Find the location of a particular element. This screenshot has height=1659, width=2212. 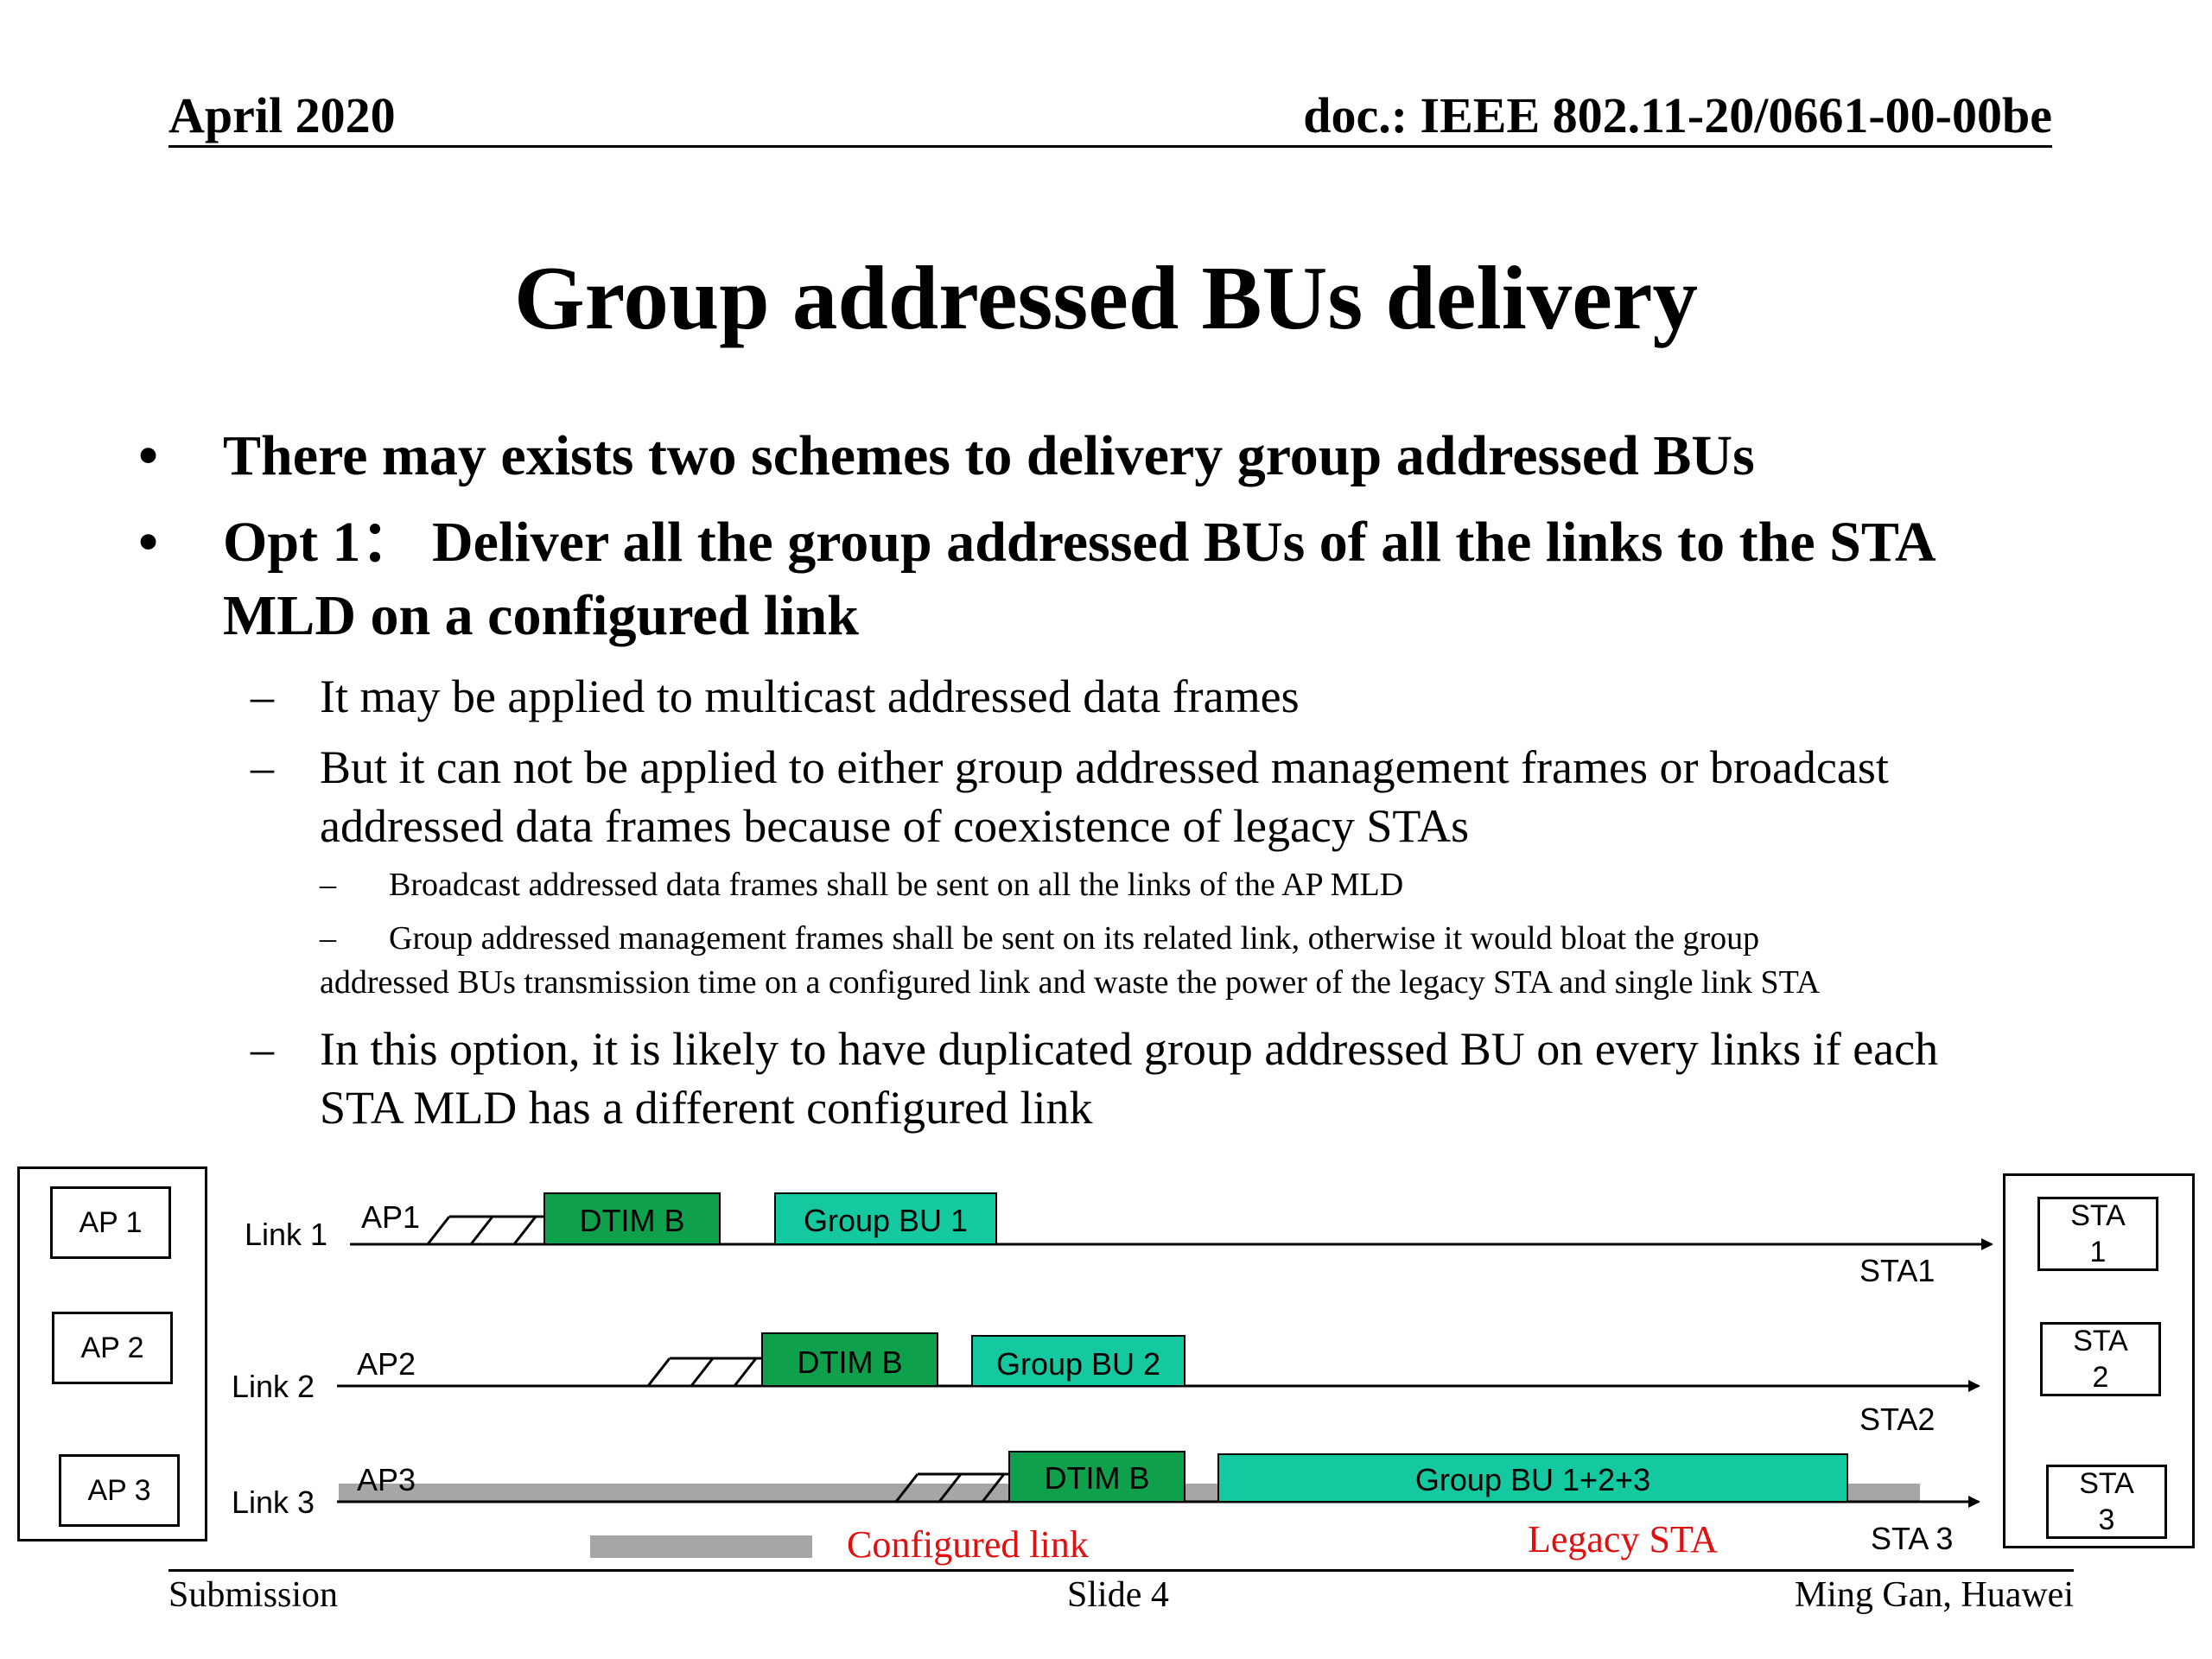

link-3-group-label: Group BU 1+2+3 is located at coordinates (1532, 1479).